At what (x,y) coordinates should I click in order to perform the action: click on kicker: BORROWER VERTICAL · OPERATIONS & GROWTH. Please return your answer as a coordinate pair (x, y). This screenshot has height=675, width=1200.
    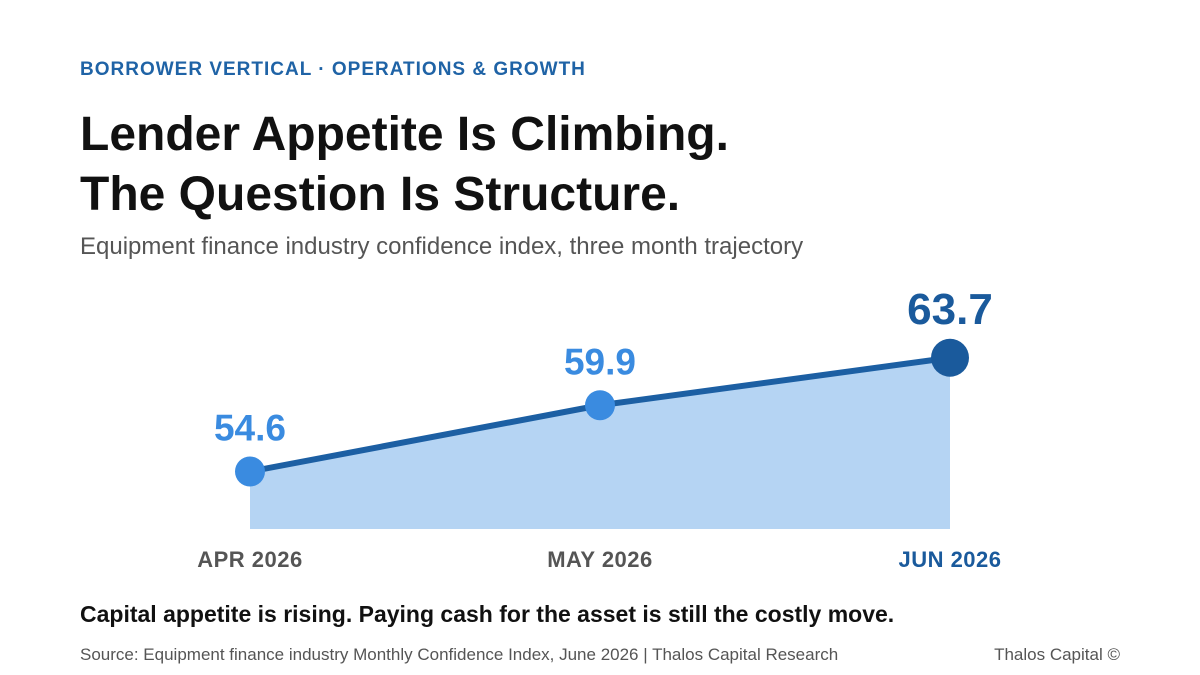
    Looking at the image, I should click on (333, 69).